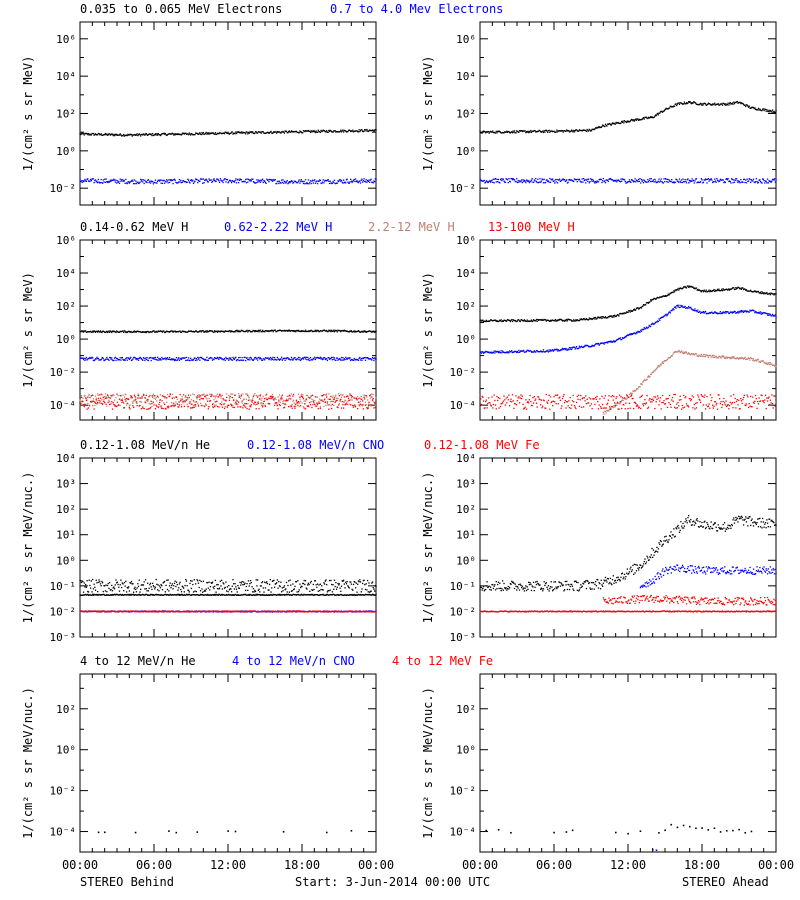  What do you see at coordinates (66, 76) in the screenshot?
I see `y-tick-label: 10⁴` at bounding box center [66, 76].